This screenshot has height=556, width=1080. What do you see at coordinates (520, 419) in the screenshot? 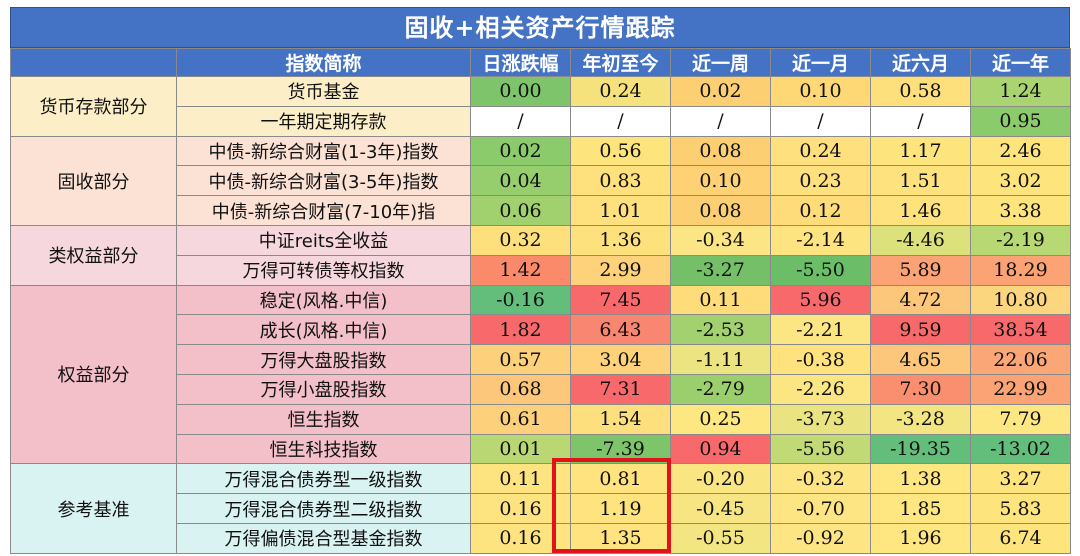
I see `value-cell: 0.61` at bounding box center [520, 419].